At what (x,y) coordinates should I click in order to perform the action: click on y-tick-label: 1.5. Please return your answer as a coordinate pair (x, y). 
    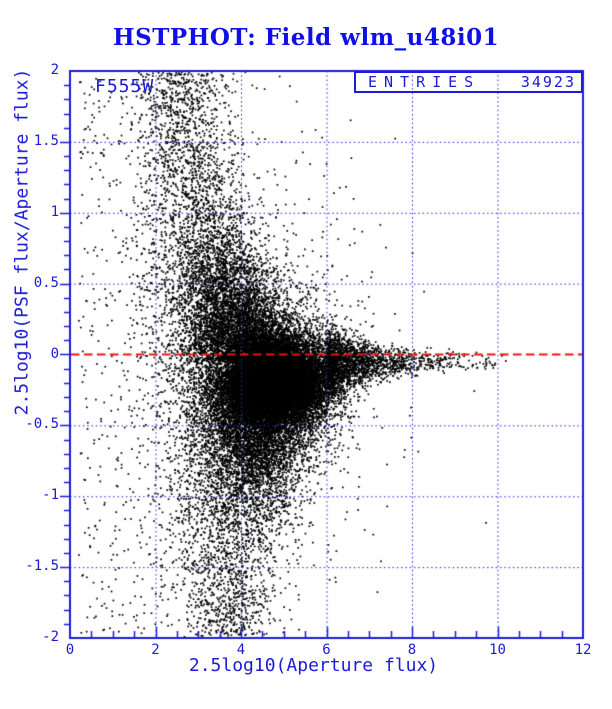
    Looking at the image, I should click on (46, 140).